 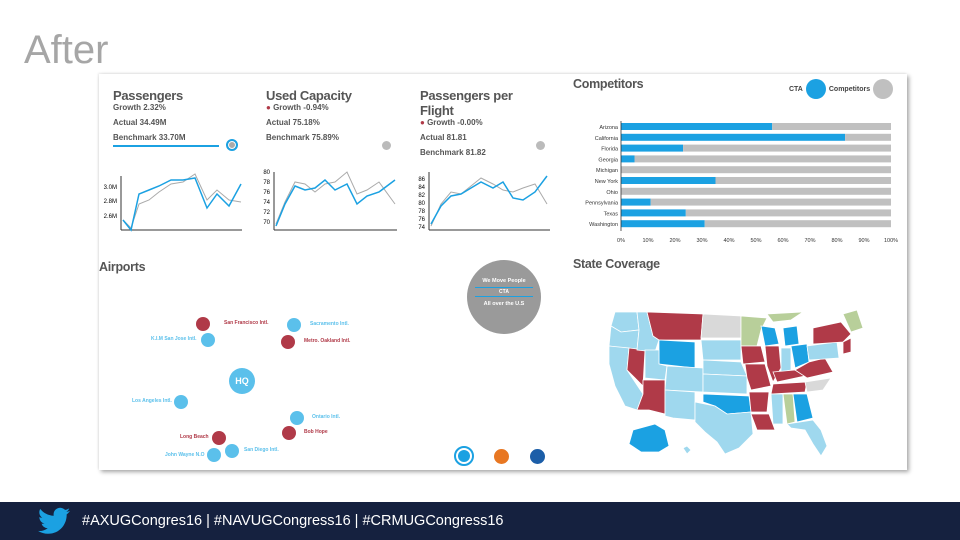 What do you see at coordinates (297, 107) in the screenshot?
I see `kpi-growth: ● Growth -0.94%` at bounding box center [297, 107].